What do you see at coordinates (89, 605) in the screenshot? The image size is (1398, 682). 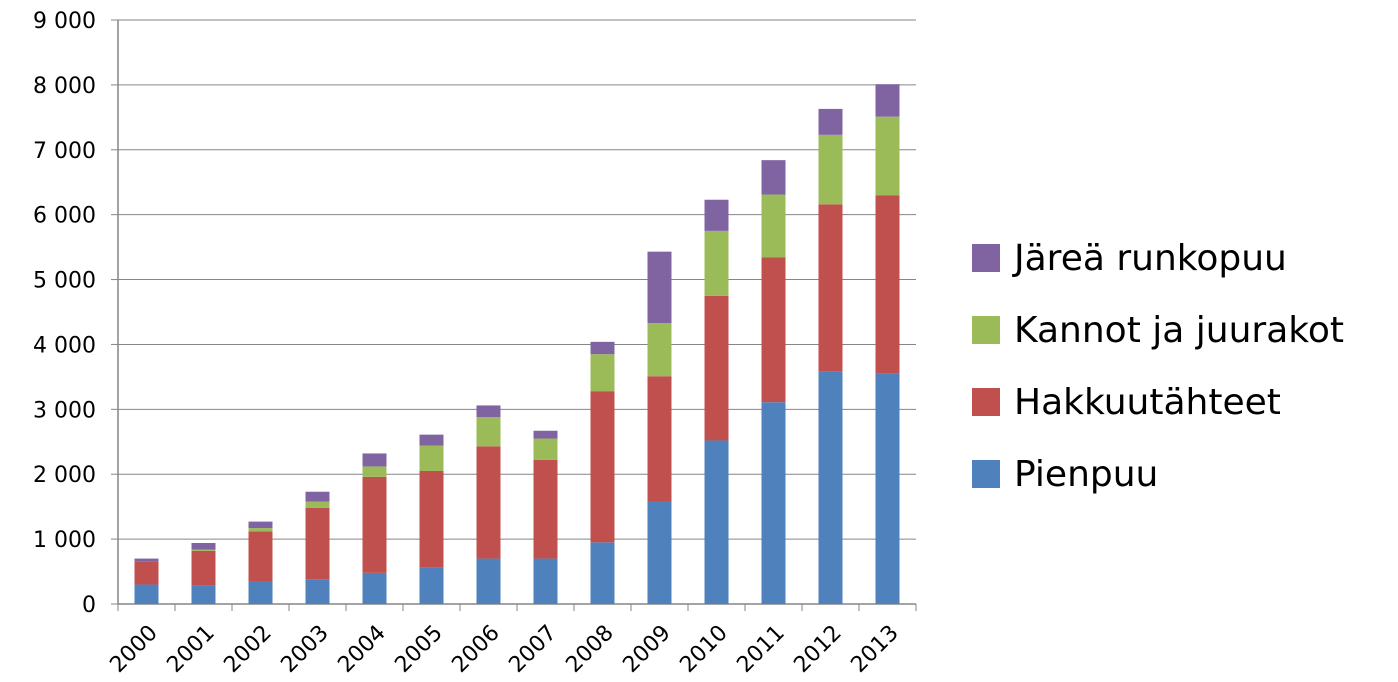 I see `y-tick-label: 0` at bounding box center [89, 605].